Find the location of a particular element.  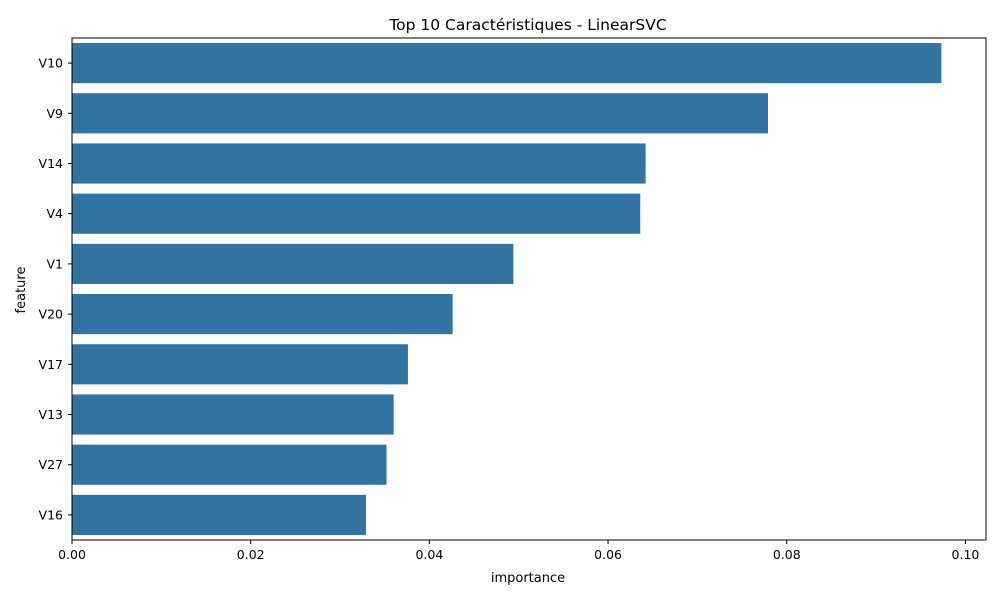

x-tick-label: 0.06 is located at coordinates (608, 554).